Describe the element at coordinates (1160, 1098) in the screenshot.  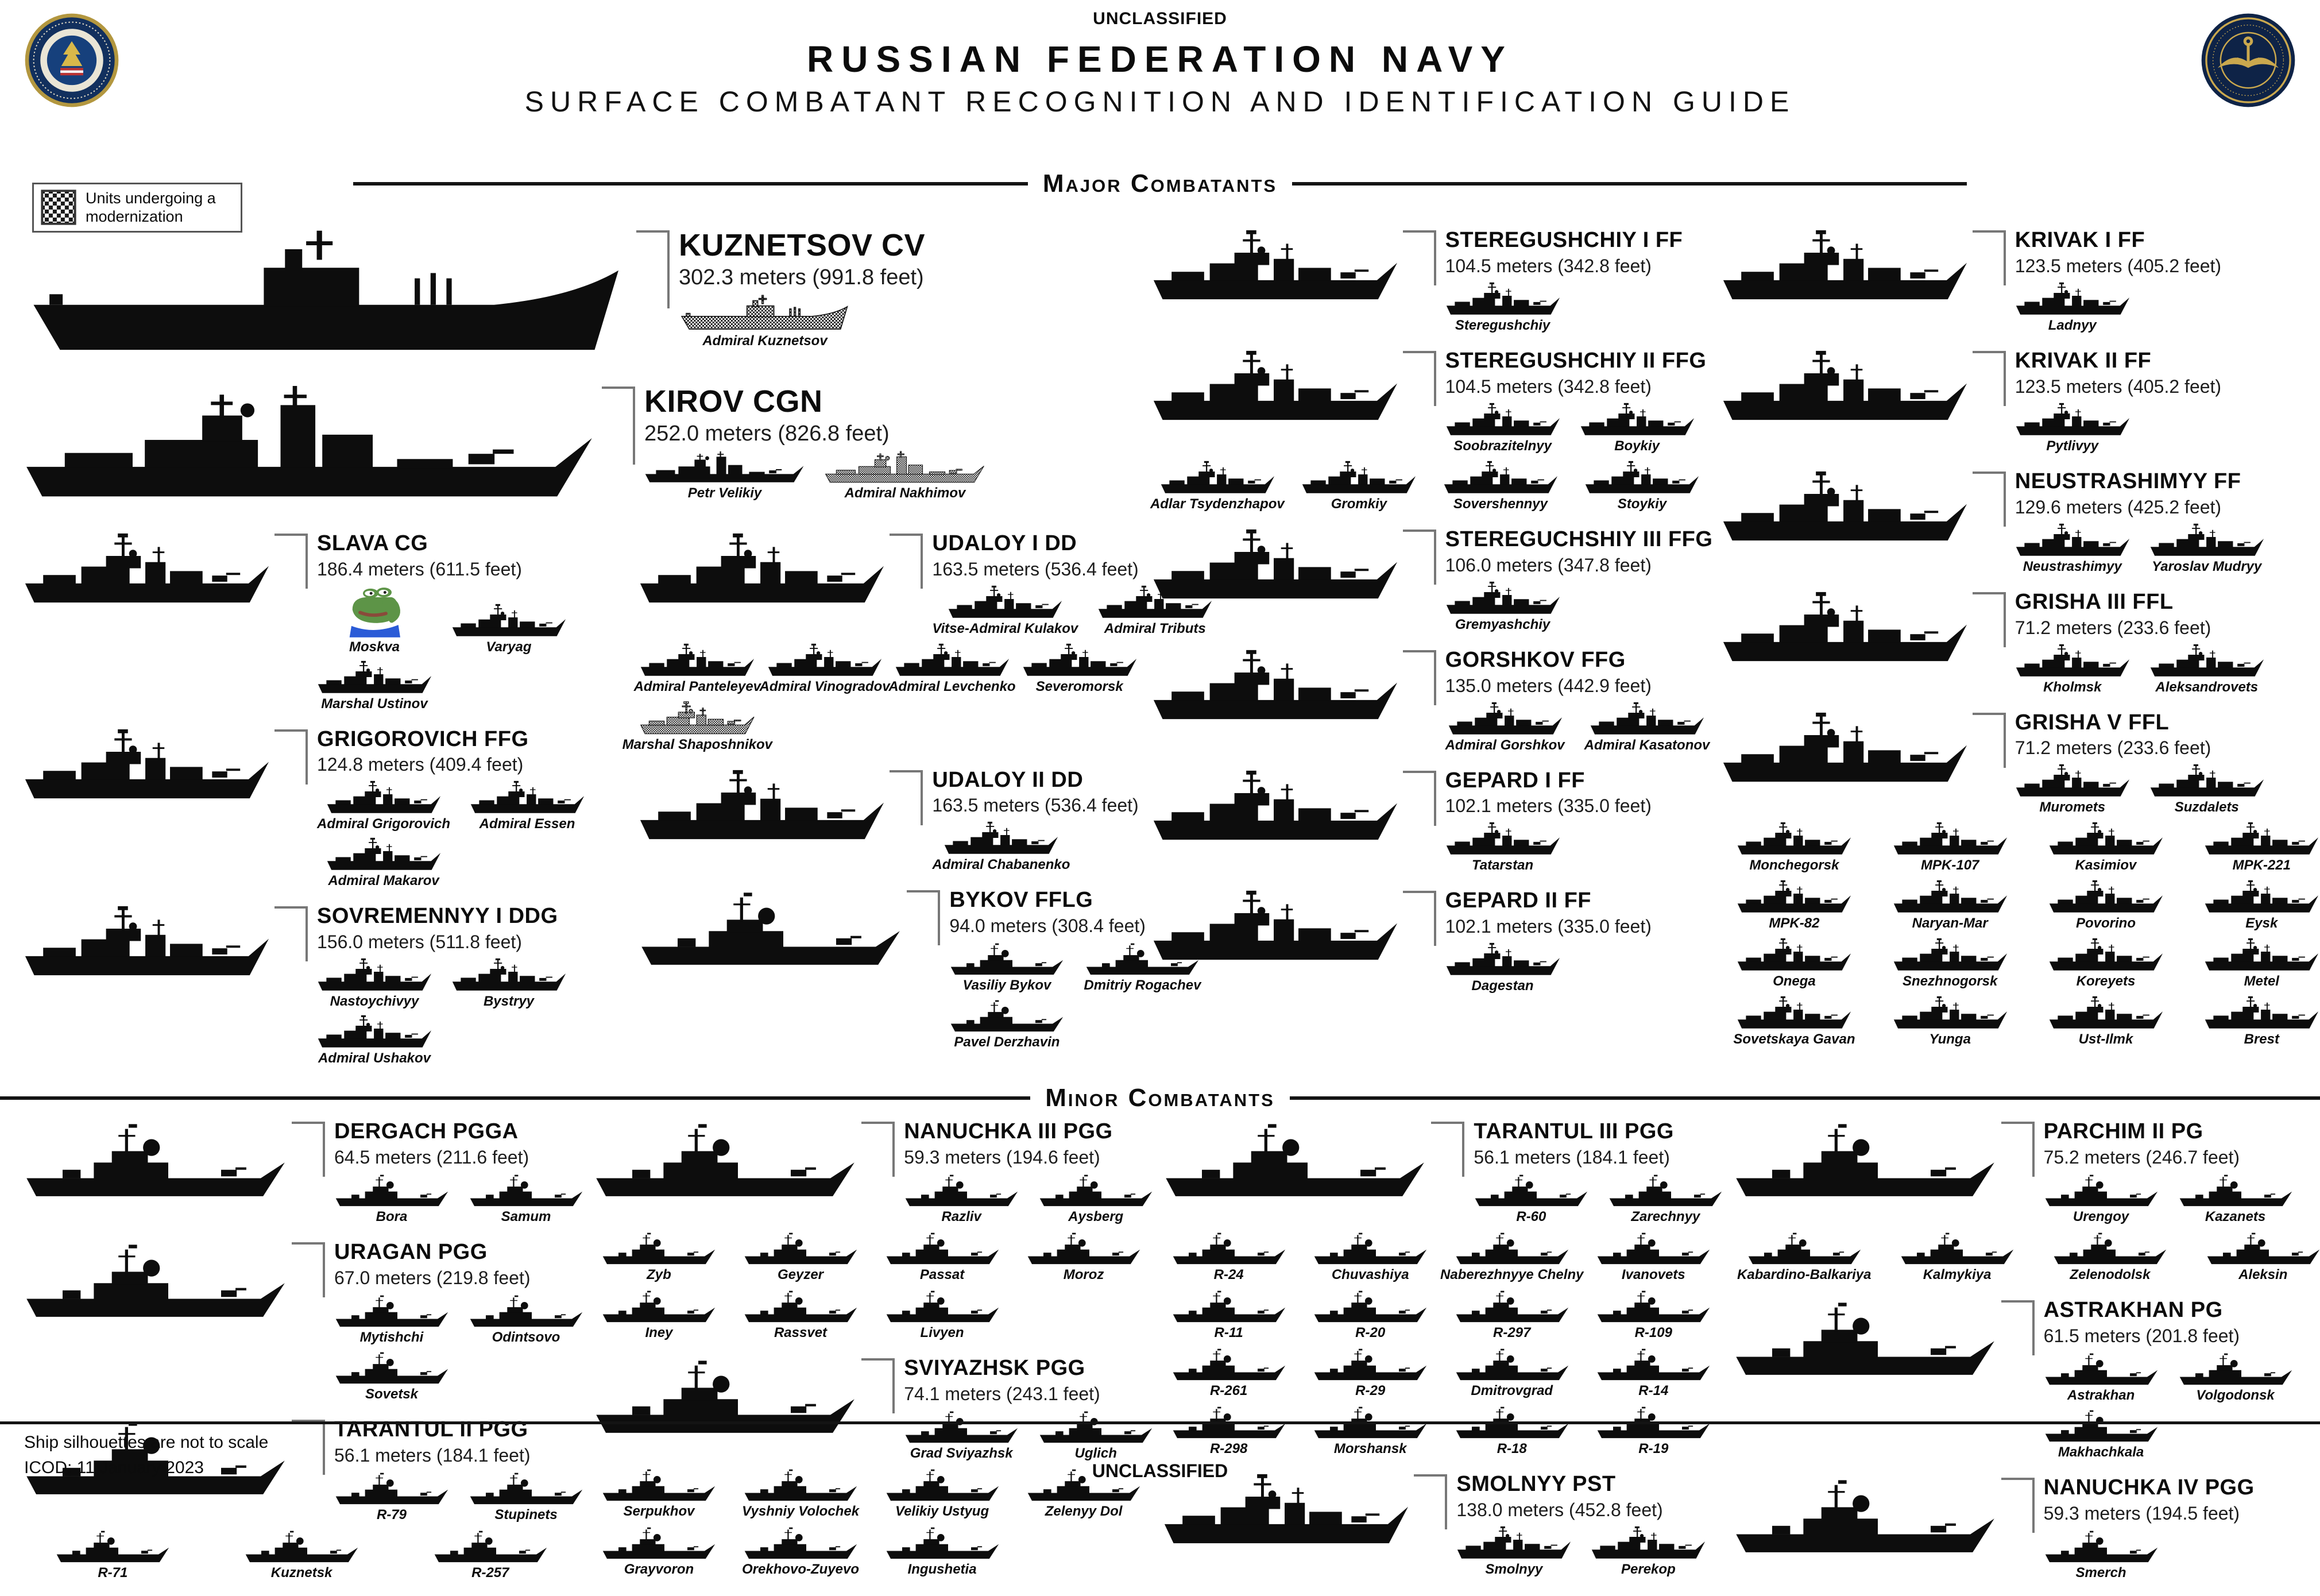
I see `minor-combatants-divider: Minor Combatants` at that location.